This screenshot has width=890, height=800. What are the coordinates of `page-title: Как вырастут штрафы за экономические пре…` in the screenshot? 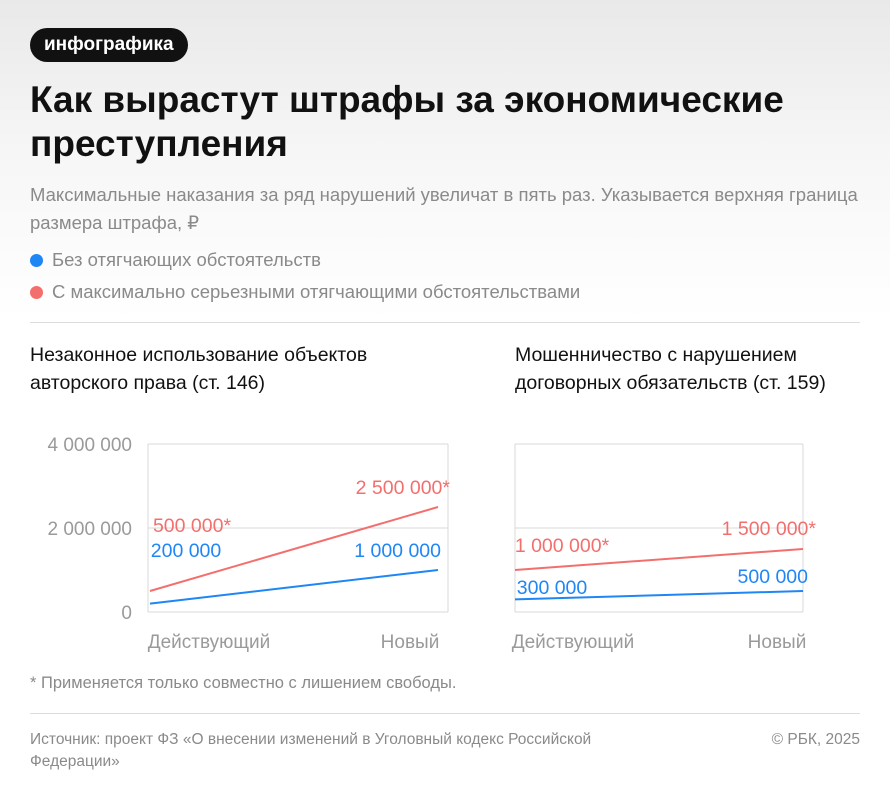 It's located at (407, 121).